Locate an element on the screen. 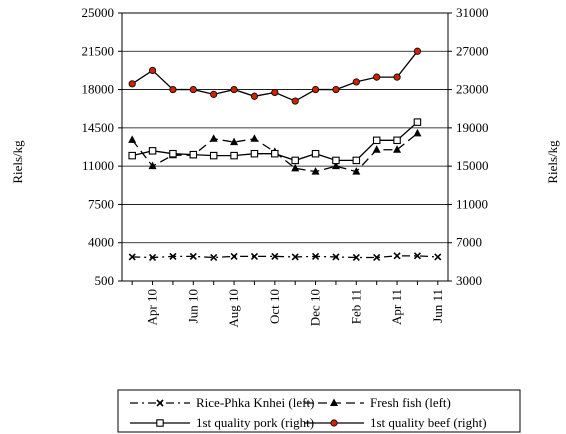  x-tick-label: Jun 11 is located at coordinates (437, 306).